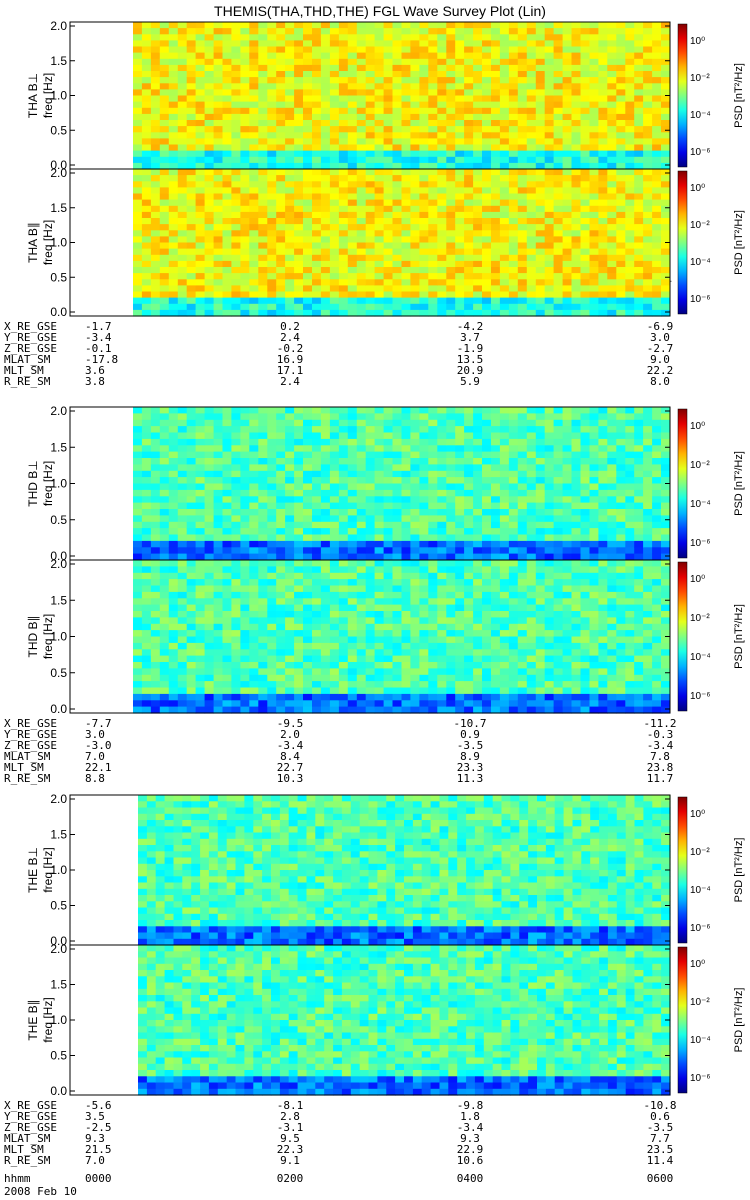  I want to click on ephemeris-value: 23.8, so click(660, 767).